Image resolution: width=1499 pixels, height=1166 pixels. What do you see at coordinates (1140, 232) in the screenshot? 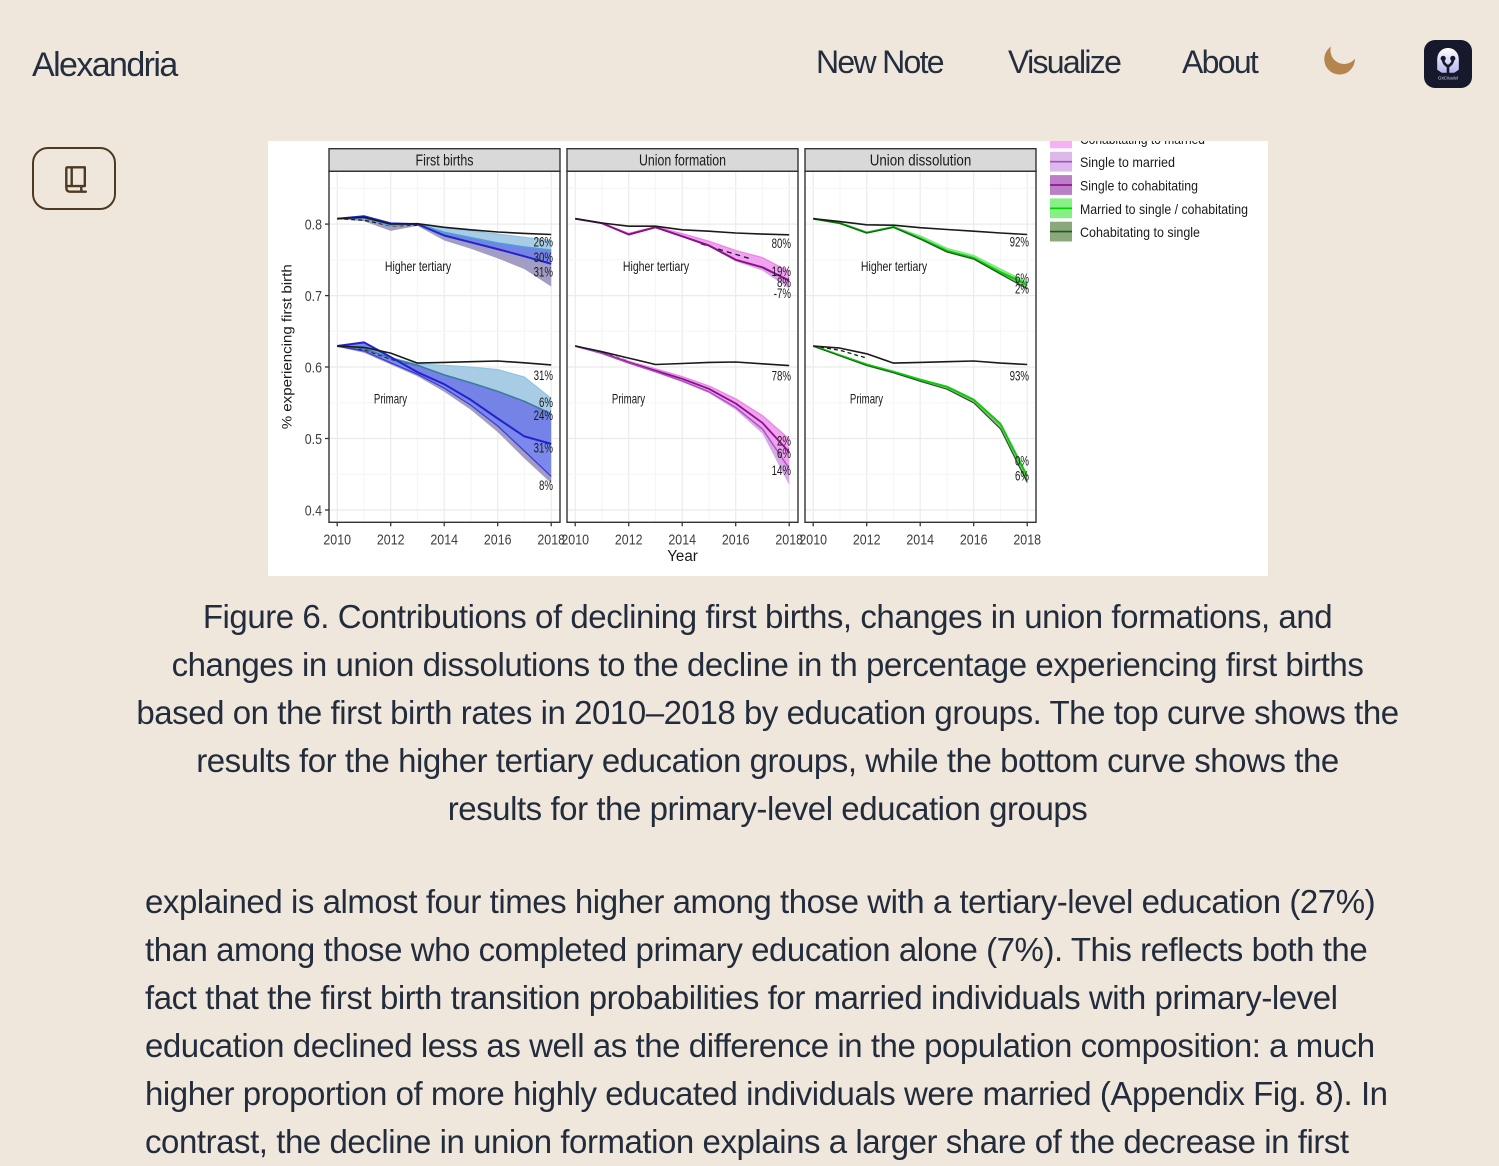
I see `svg-text: Cohabitating to single` at bounding box center [1140, 232].